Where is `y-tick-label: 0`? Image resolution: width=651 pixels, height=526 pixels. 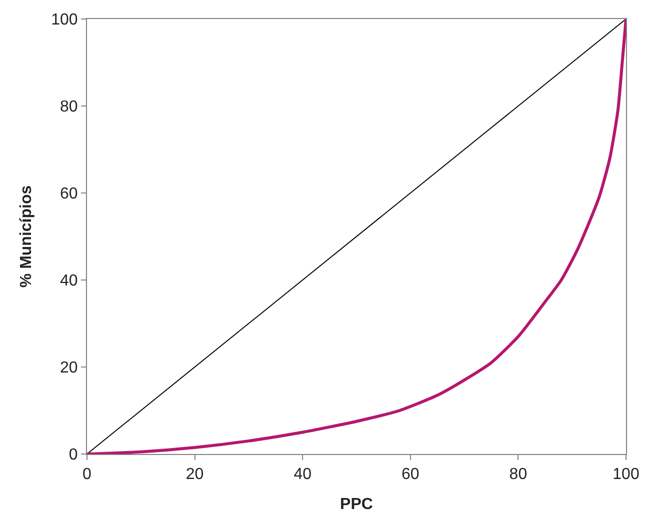 y-tick-label: 0 is located at coordinates (73, 455).